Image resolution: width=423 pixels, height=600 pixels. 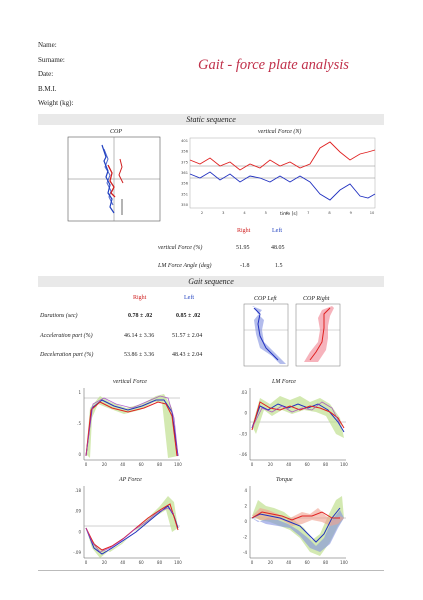 What do you see at coordinates (139, 336) in the screenshot?
I see `gait-row-right-1: 46.14 ± 3.36` at bounding box center [139, 336].